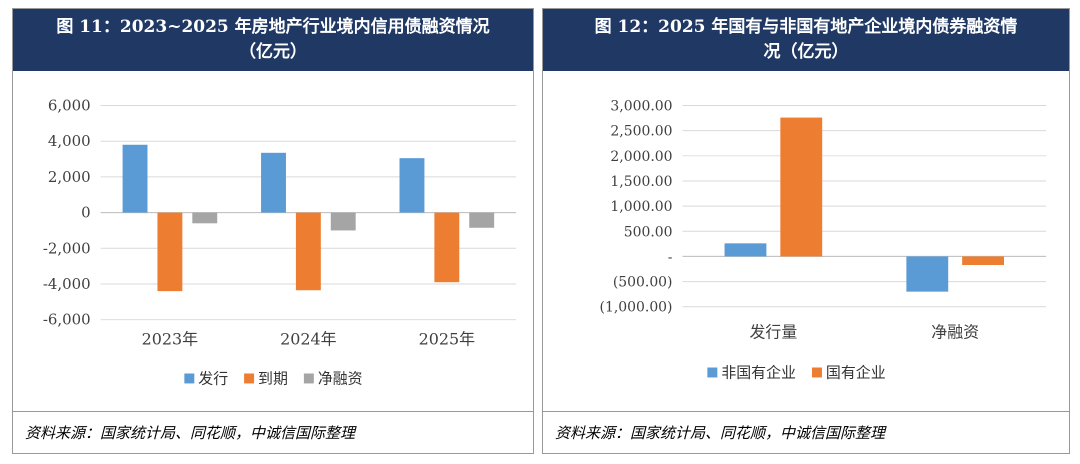  Describe the element at coordinates (636, 308) in the screenshot. I see `y-tick-label: (1,000.00)` at that location.